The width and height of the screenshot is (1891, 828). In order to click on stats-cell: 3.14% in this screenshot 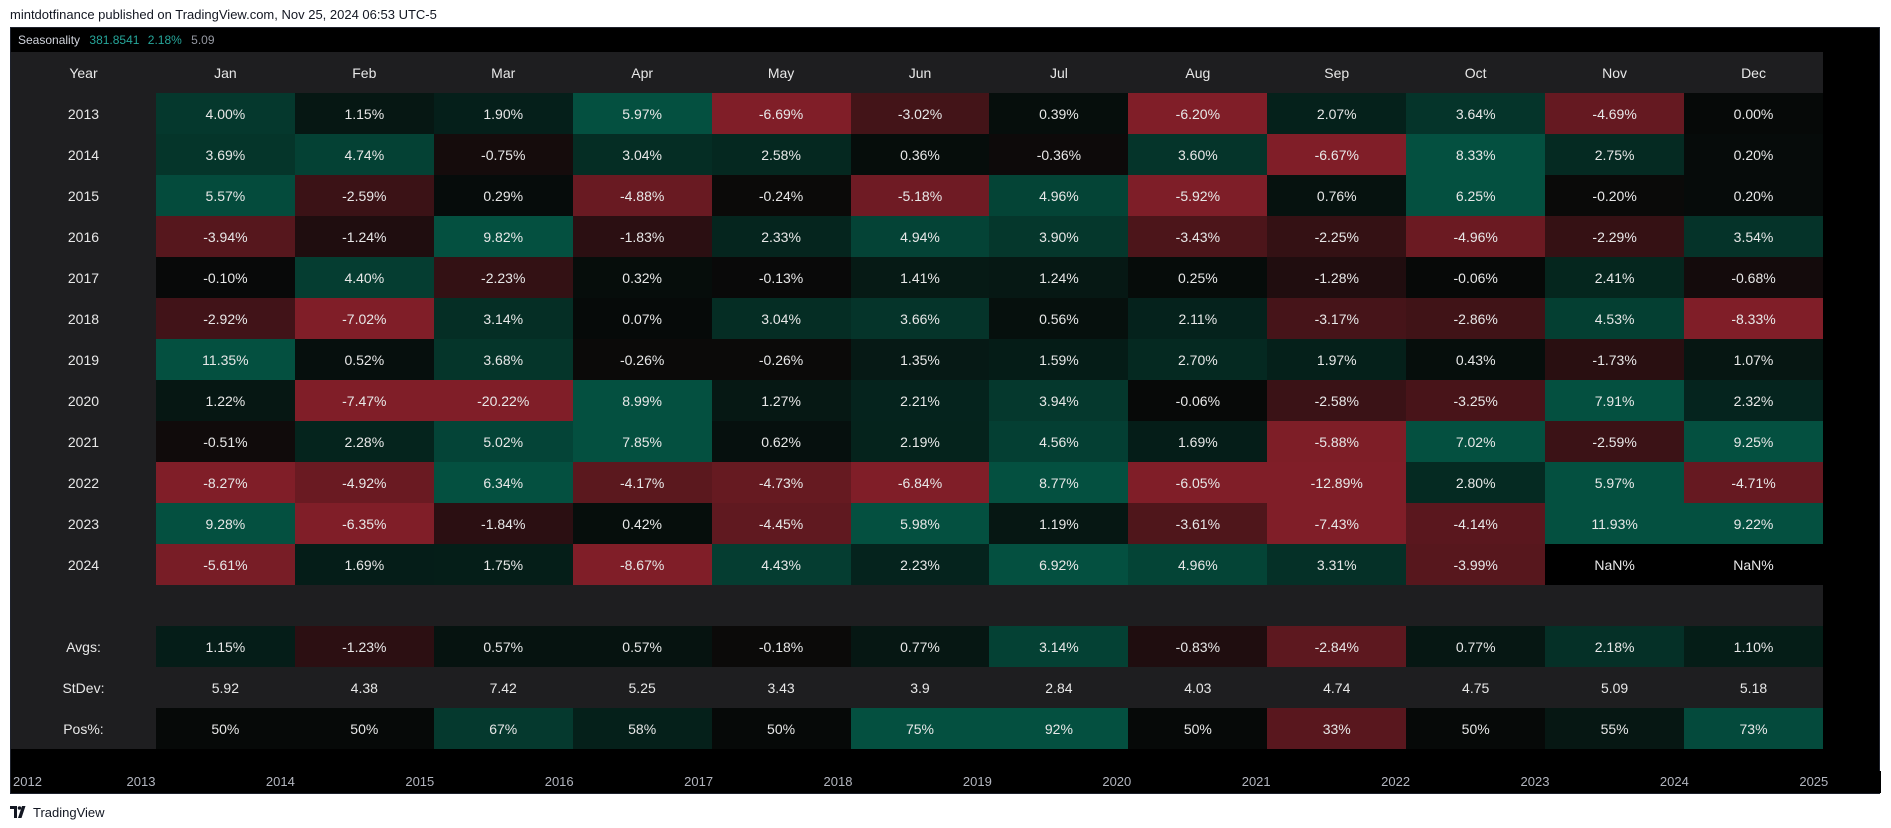, I will do `click(1059, 646)`.